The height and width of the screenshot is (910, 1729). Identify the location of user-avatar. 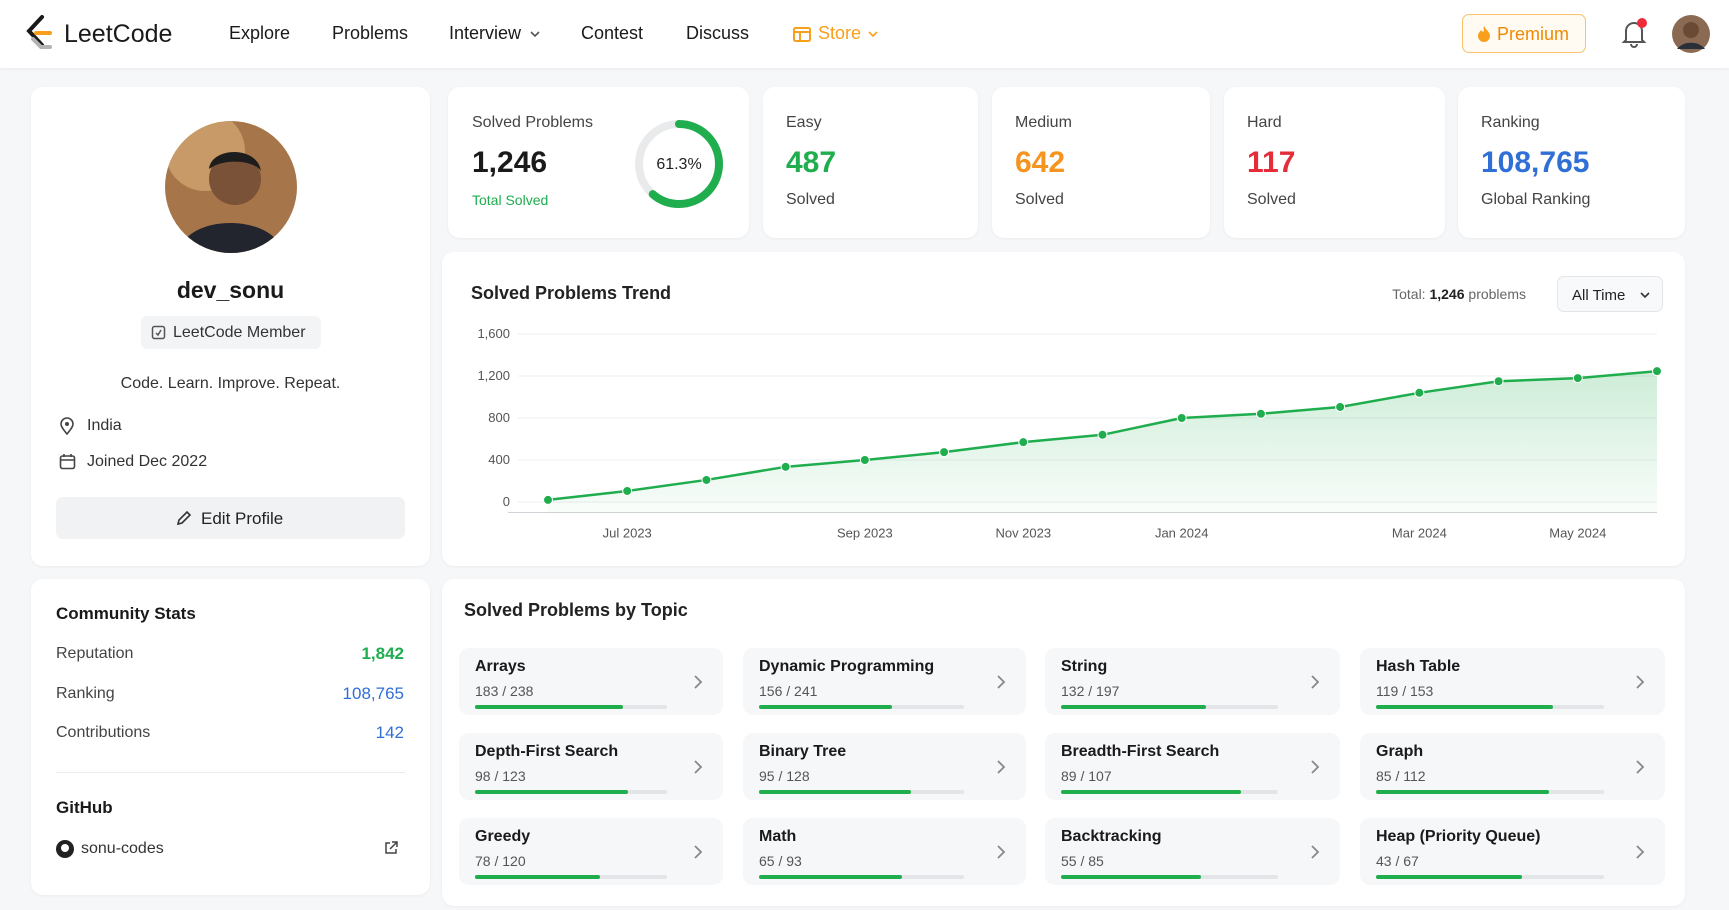
(1691, 34).